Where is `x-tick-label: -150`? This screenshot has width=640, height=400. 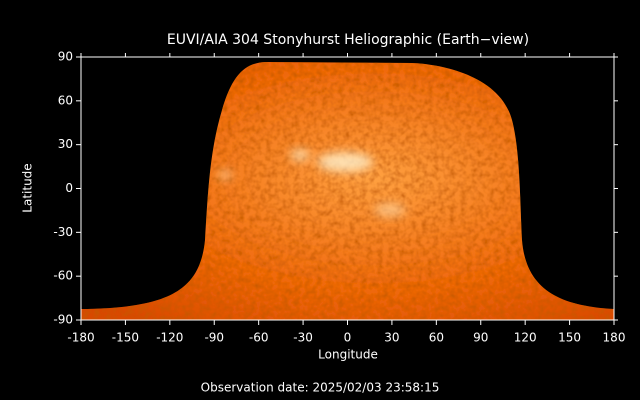 x-tick-label: -150 is located at coordinates (125, 338).